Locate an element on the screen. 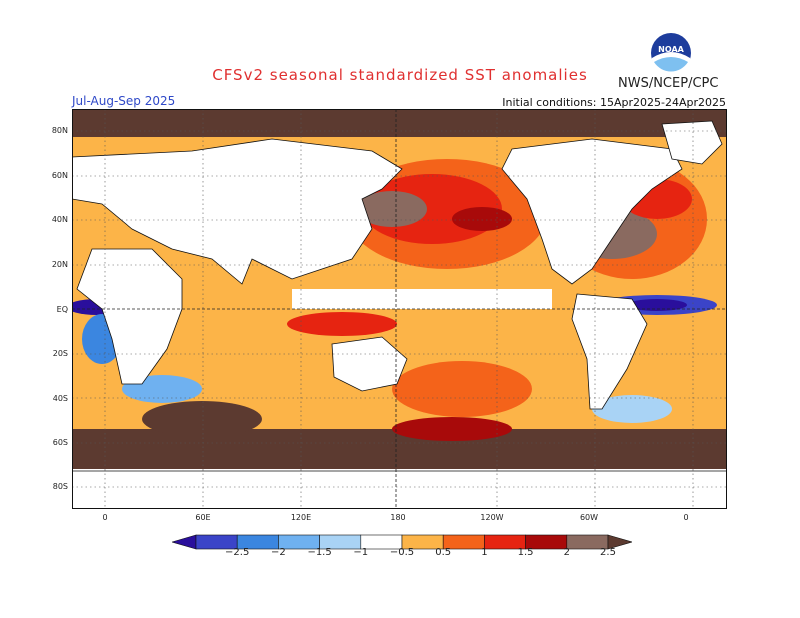 This screenshot has width=800, height=618. lon-tick-label: 180 is located at coordinates (398, 517).